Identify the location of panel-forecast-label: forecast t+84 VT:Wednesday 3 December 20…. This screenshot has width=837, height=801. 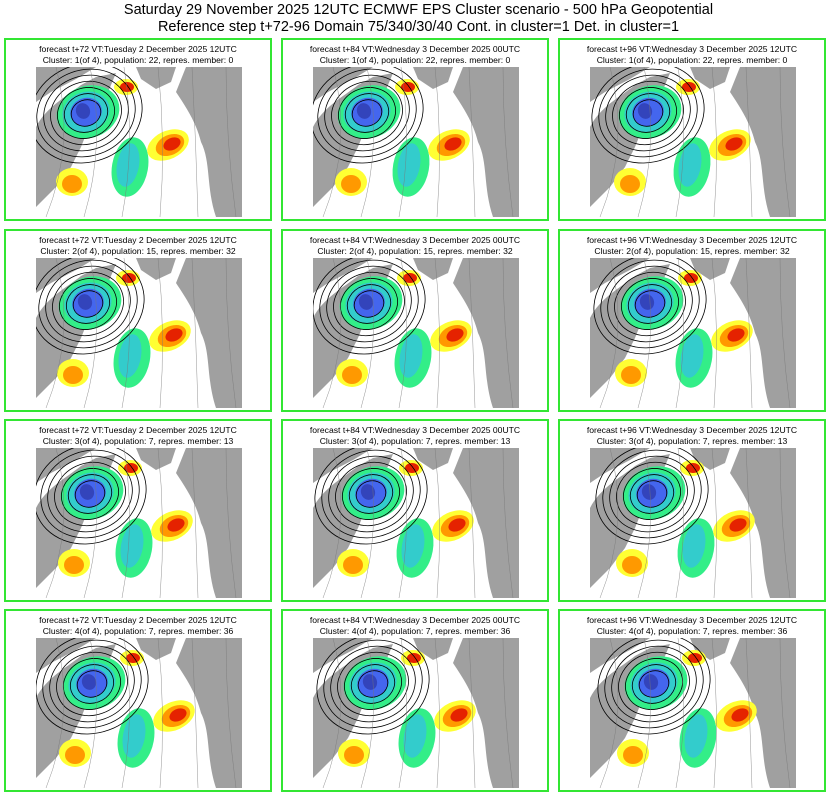
(415, 240).